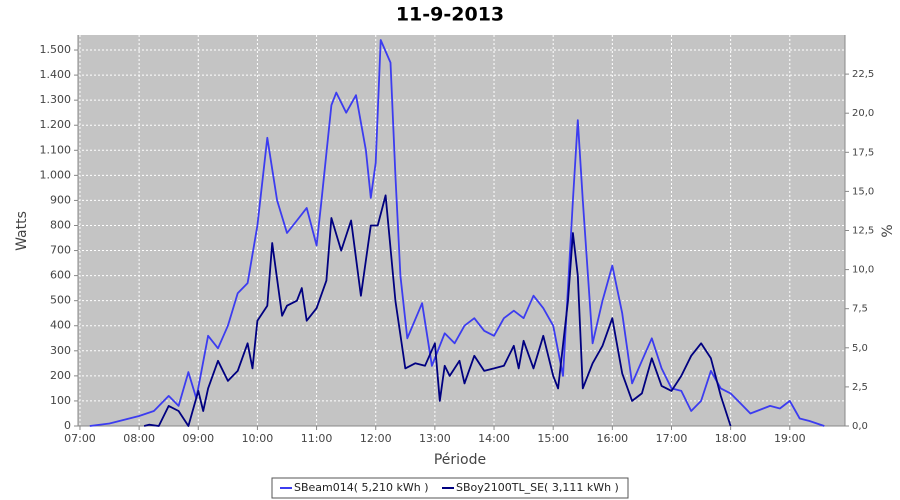 Image resolution: width=900 pixels, height=500 pixels. I want to click on x-tick-label: 18:00, so click(731, 438).